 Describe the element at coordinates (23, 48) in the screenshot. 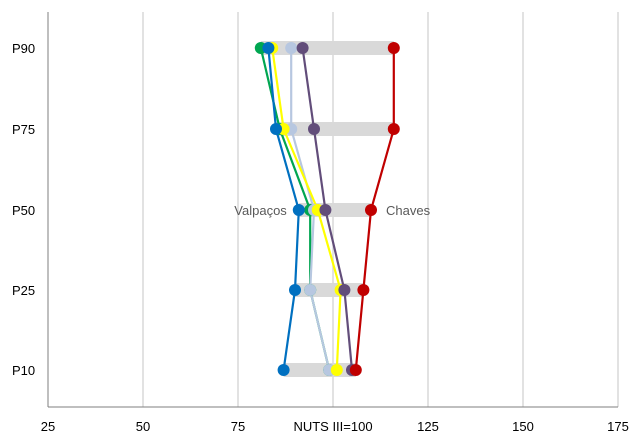

I see `y-category-label: P90` at that location.